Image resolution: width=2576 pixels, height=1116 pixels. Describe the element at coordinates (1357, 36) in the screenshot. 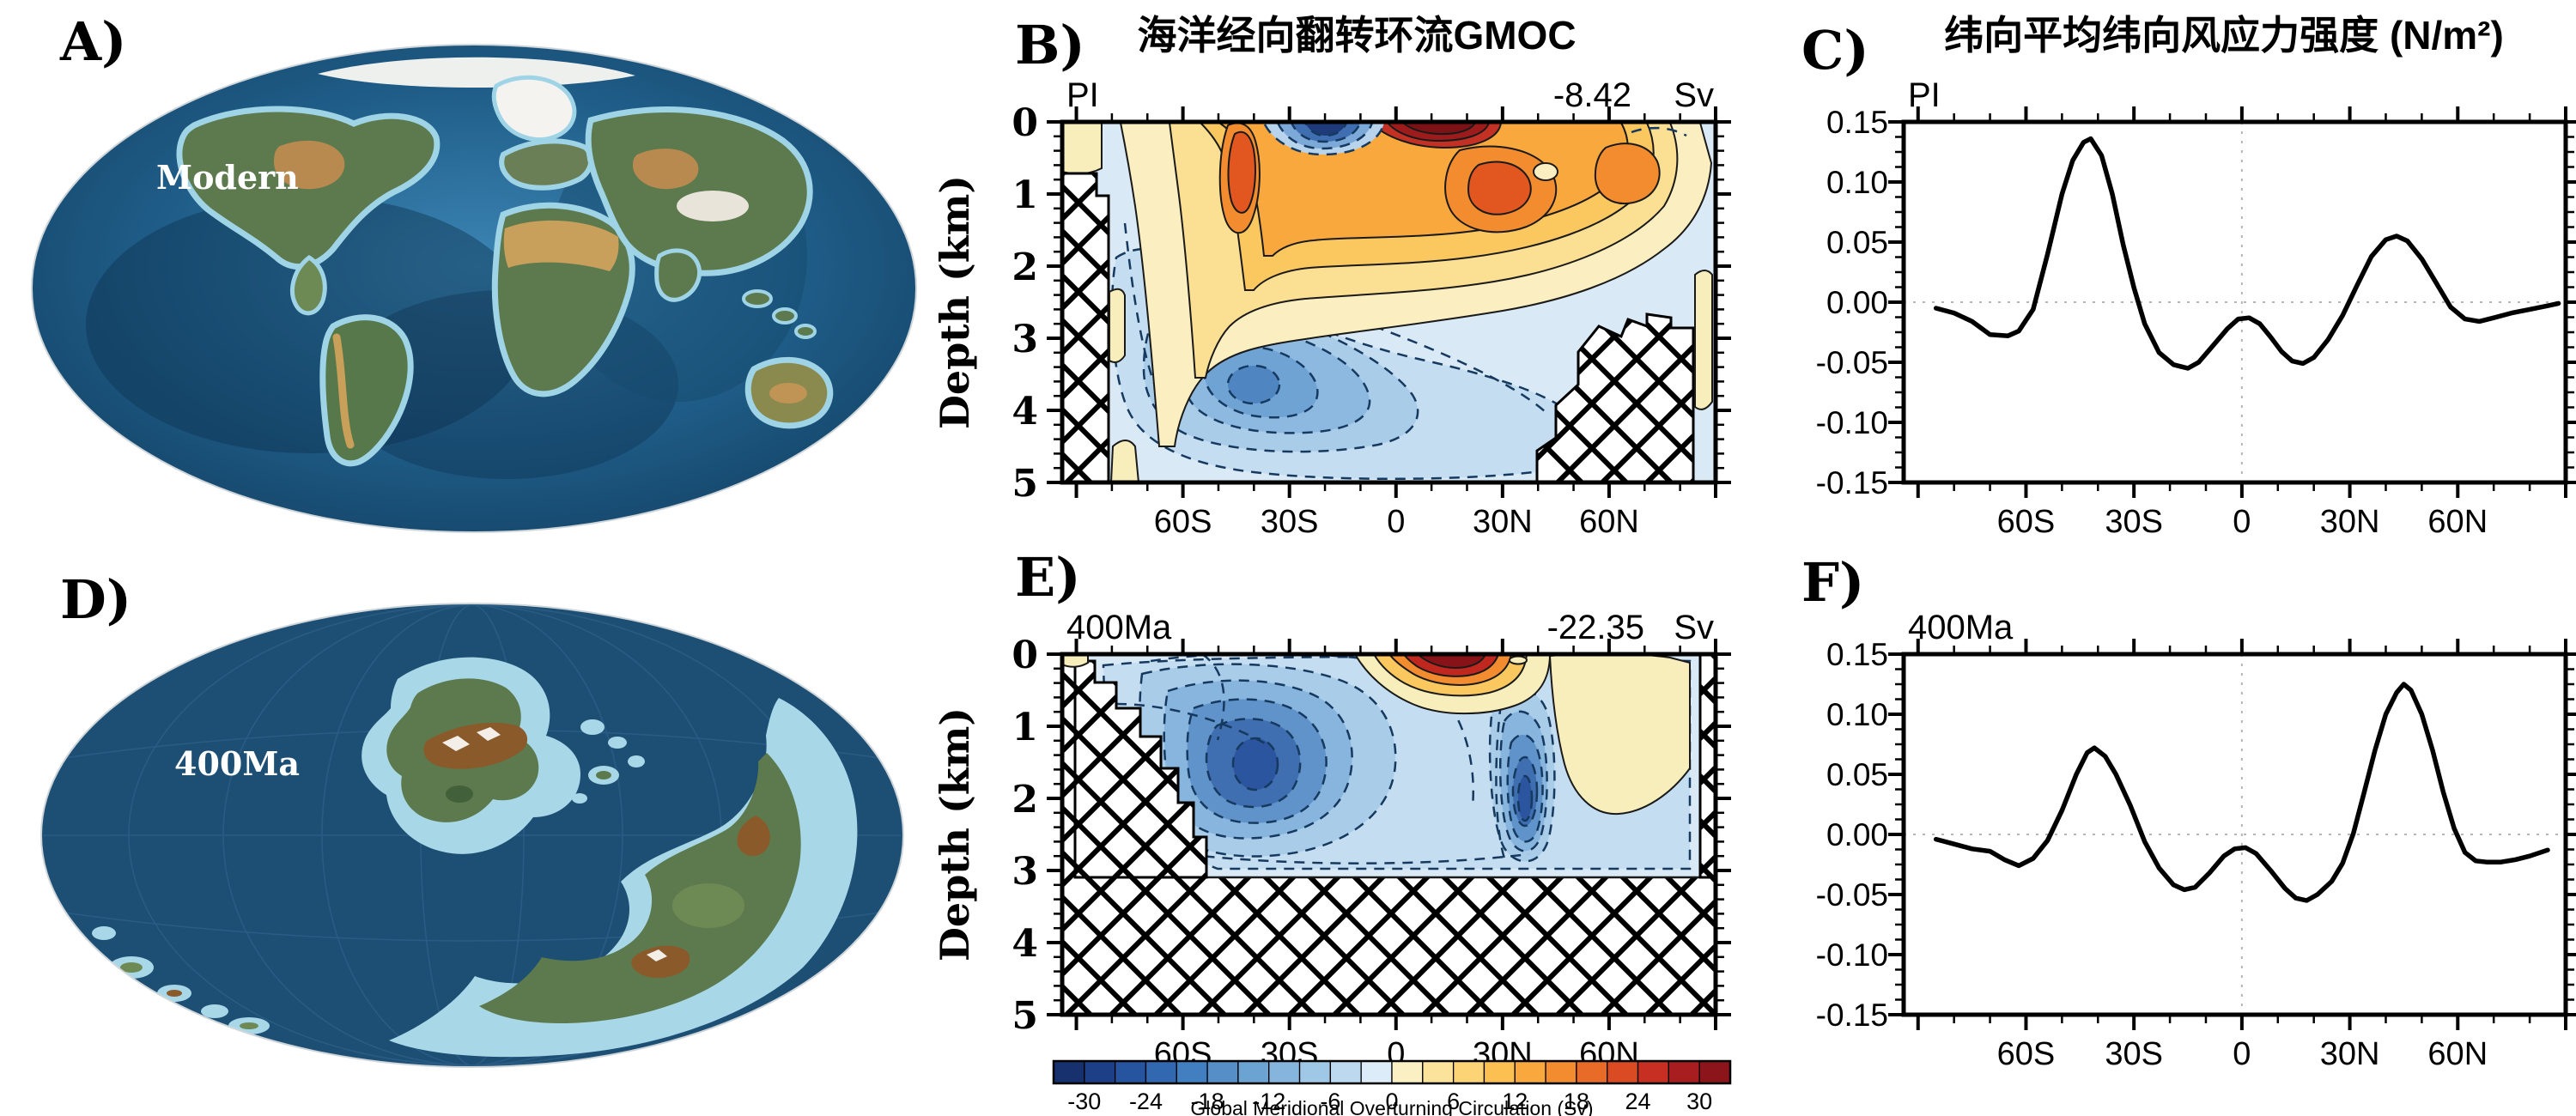

I see `gmoc-column-title: 海洋经向翻转环流GMOC` at that location.